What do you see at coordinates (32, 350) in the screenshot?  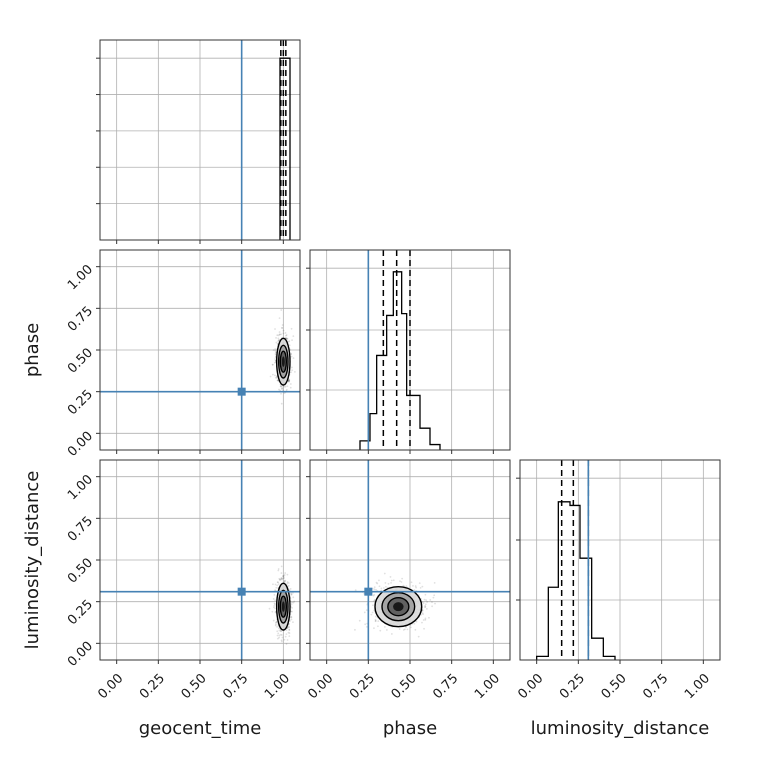 I see `ylabel-phase: phase` at bounding box center [32, 350].